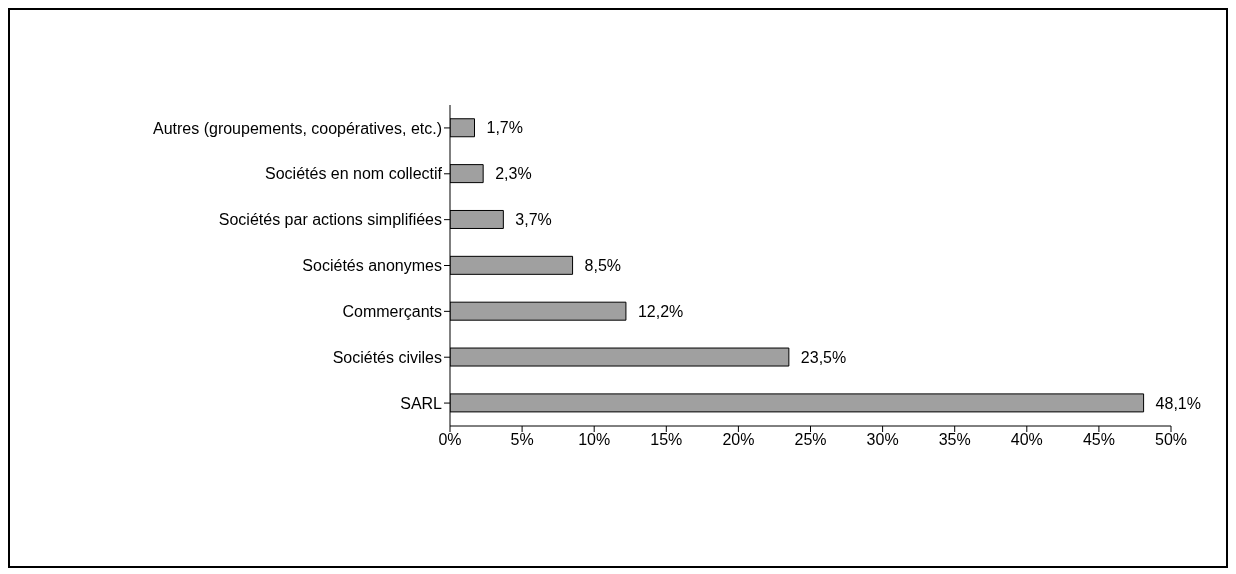  What do you see at coordinates (372, 266) in the screenshot?
I see `y-tick-label: Sociétés anonymes` at bounding box center [372, 266].